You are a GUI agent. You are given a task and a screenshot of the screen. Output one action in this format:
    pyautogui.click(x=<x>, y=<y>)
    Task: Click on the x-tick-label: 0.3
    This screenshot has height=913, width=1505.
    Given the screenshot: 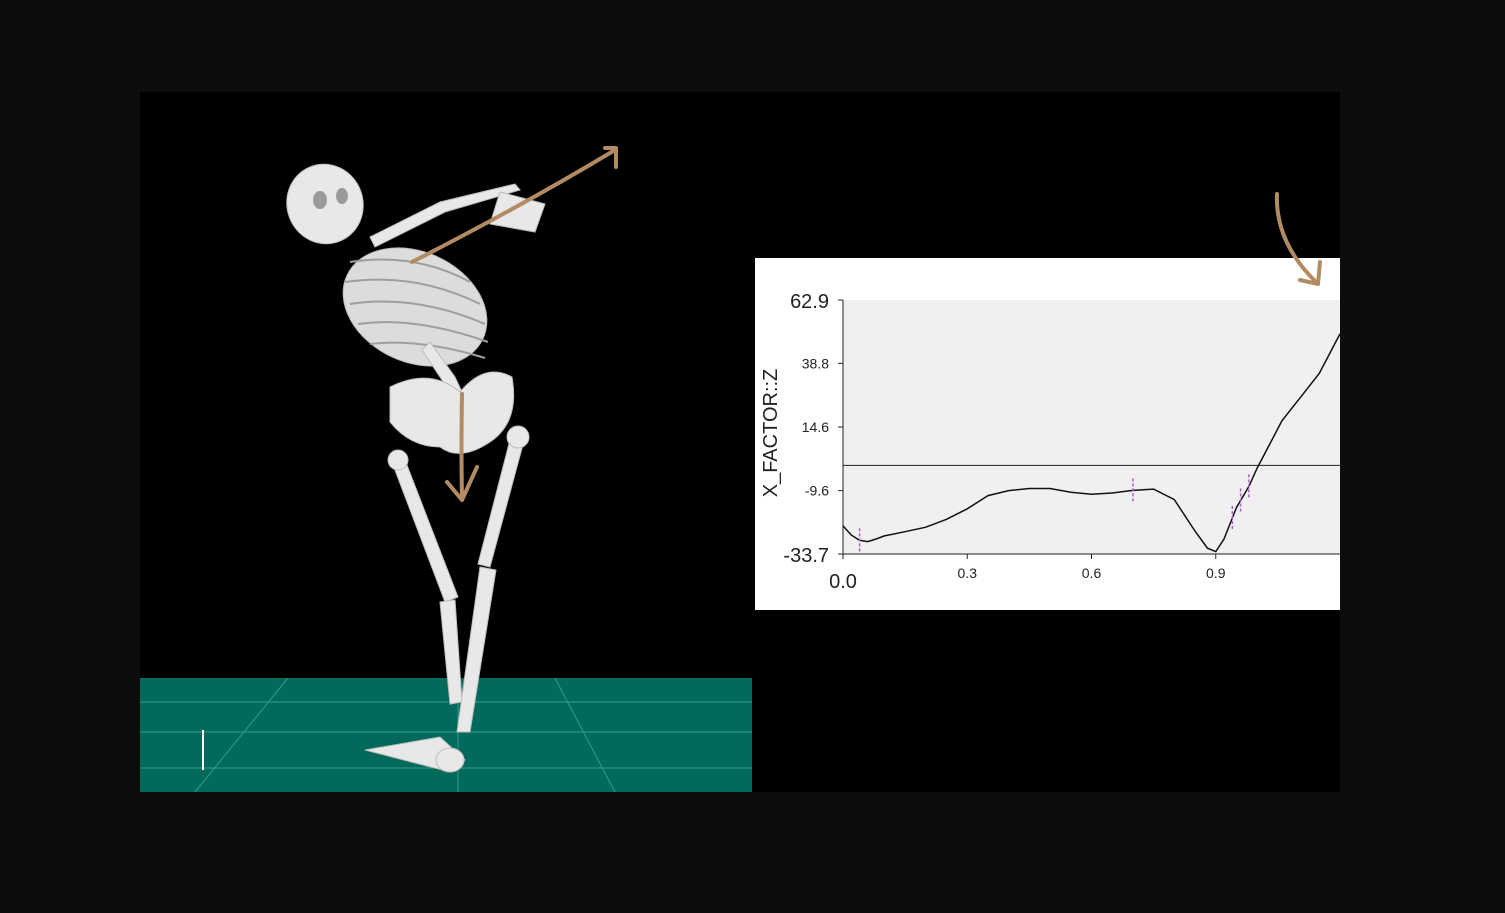 What is the action you would take?
    pyautogui.click(x=968, y=573)
    